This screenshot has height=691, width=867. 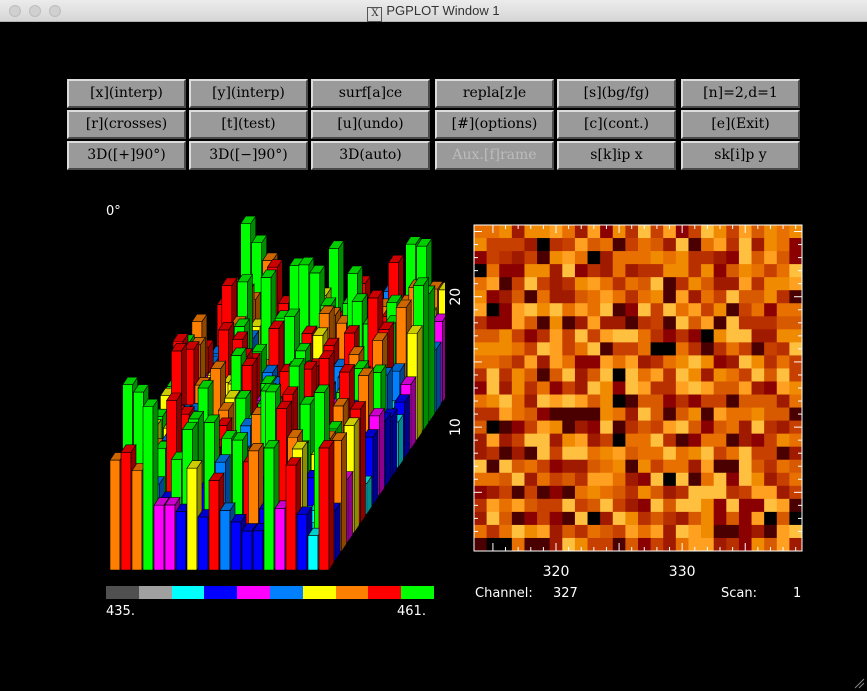 I want to click on command-button: [s](bg/fg), so click(x=616, y=93).